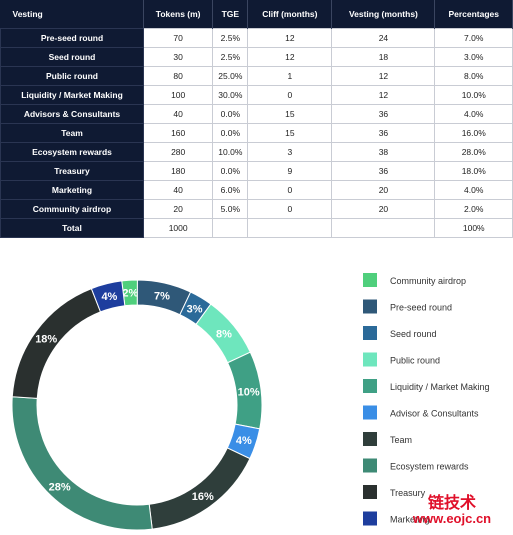 The height and width of the screenshot is (535, 513). Describe the element at coordinates (290, 14) in the screenshot. I see `header-cell: Cliff (months)` at that location.